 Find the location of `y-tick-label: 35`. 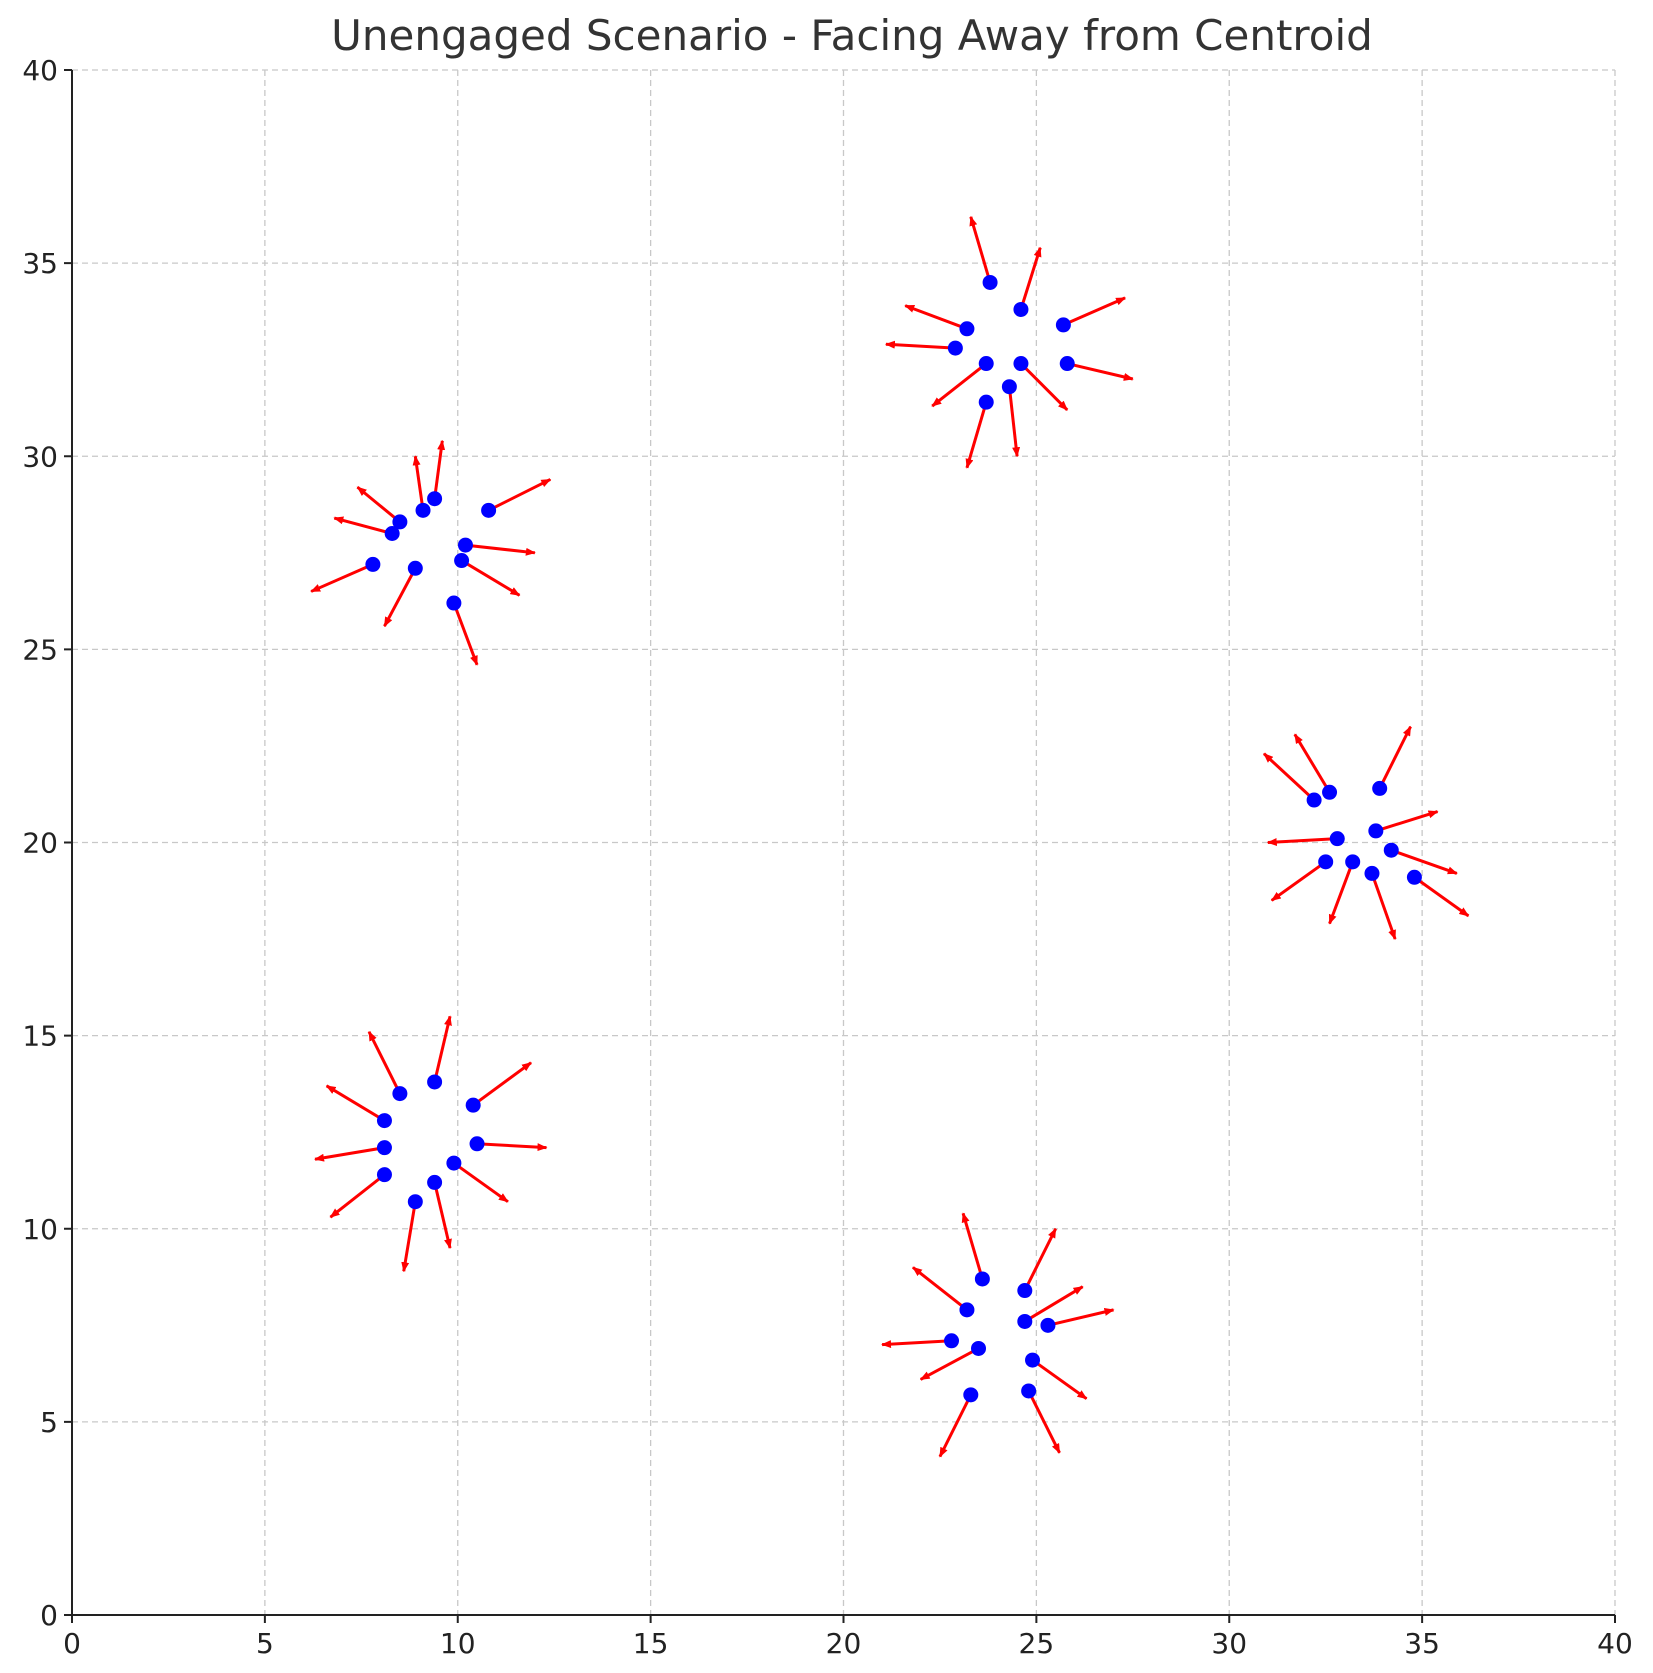

y-tick-label: 35 is located at coordinates (40, 263).